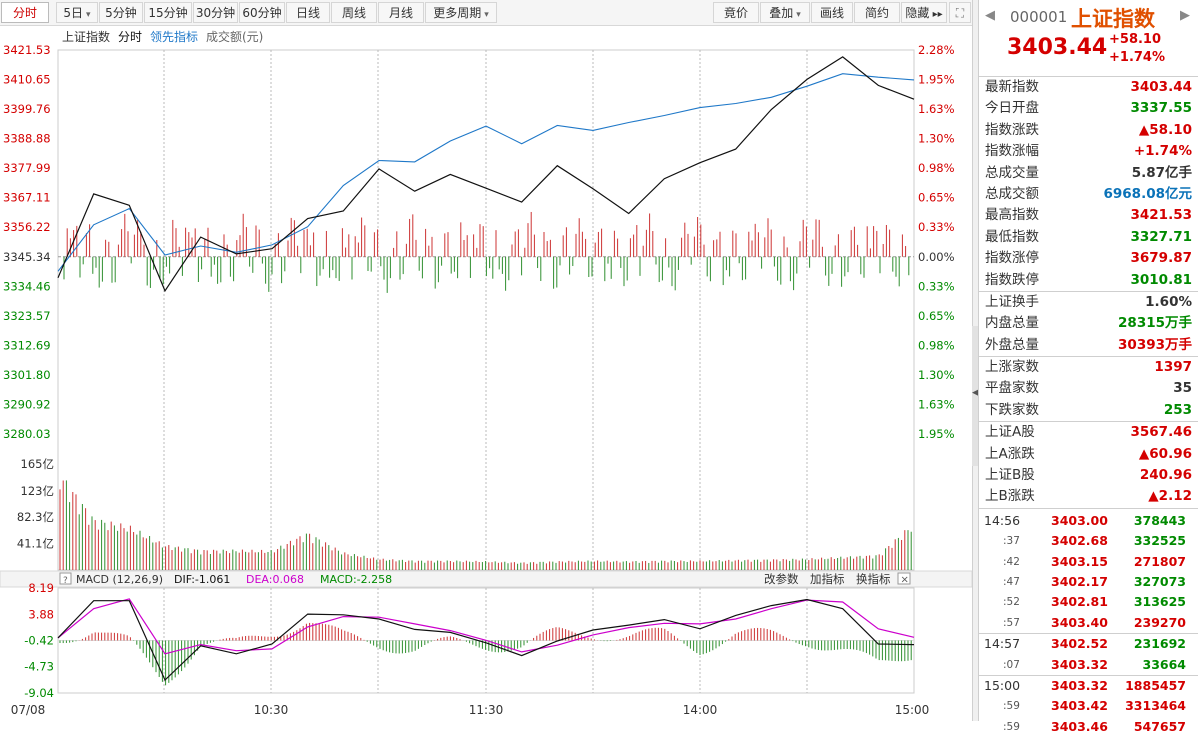 The height and width of the screenshot is (737, 1198). I want to click on tick-row: :07 3403.32 33664, so click(1088, 665).